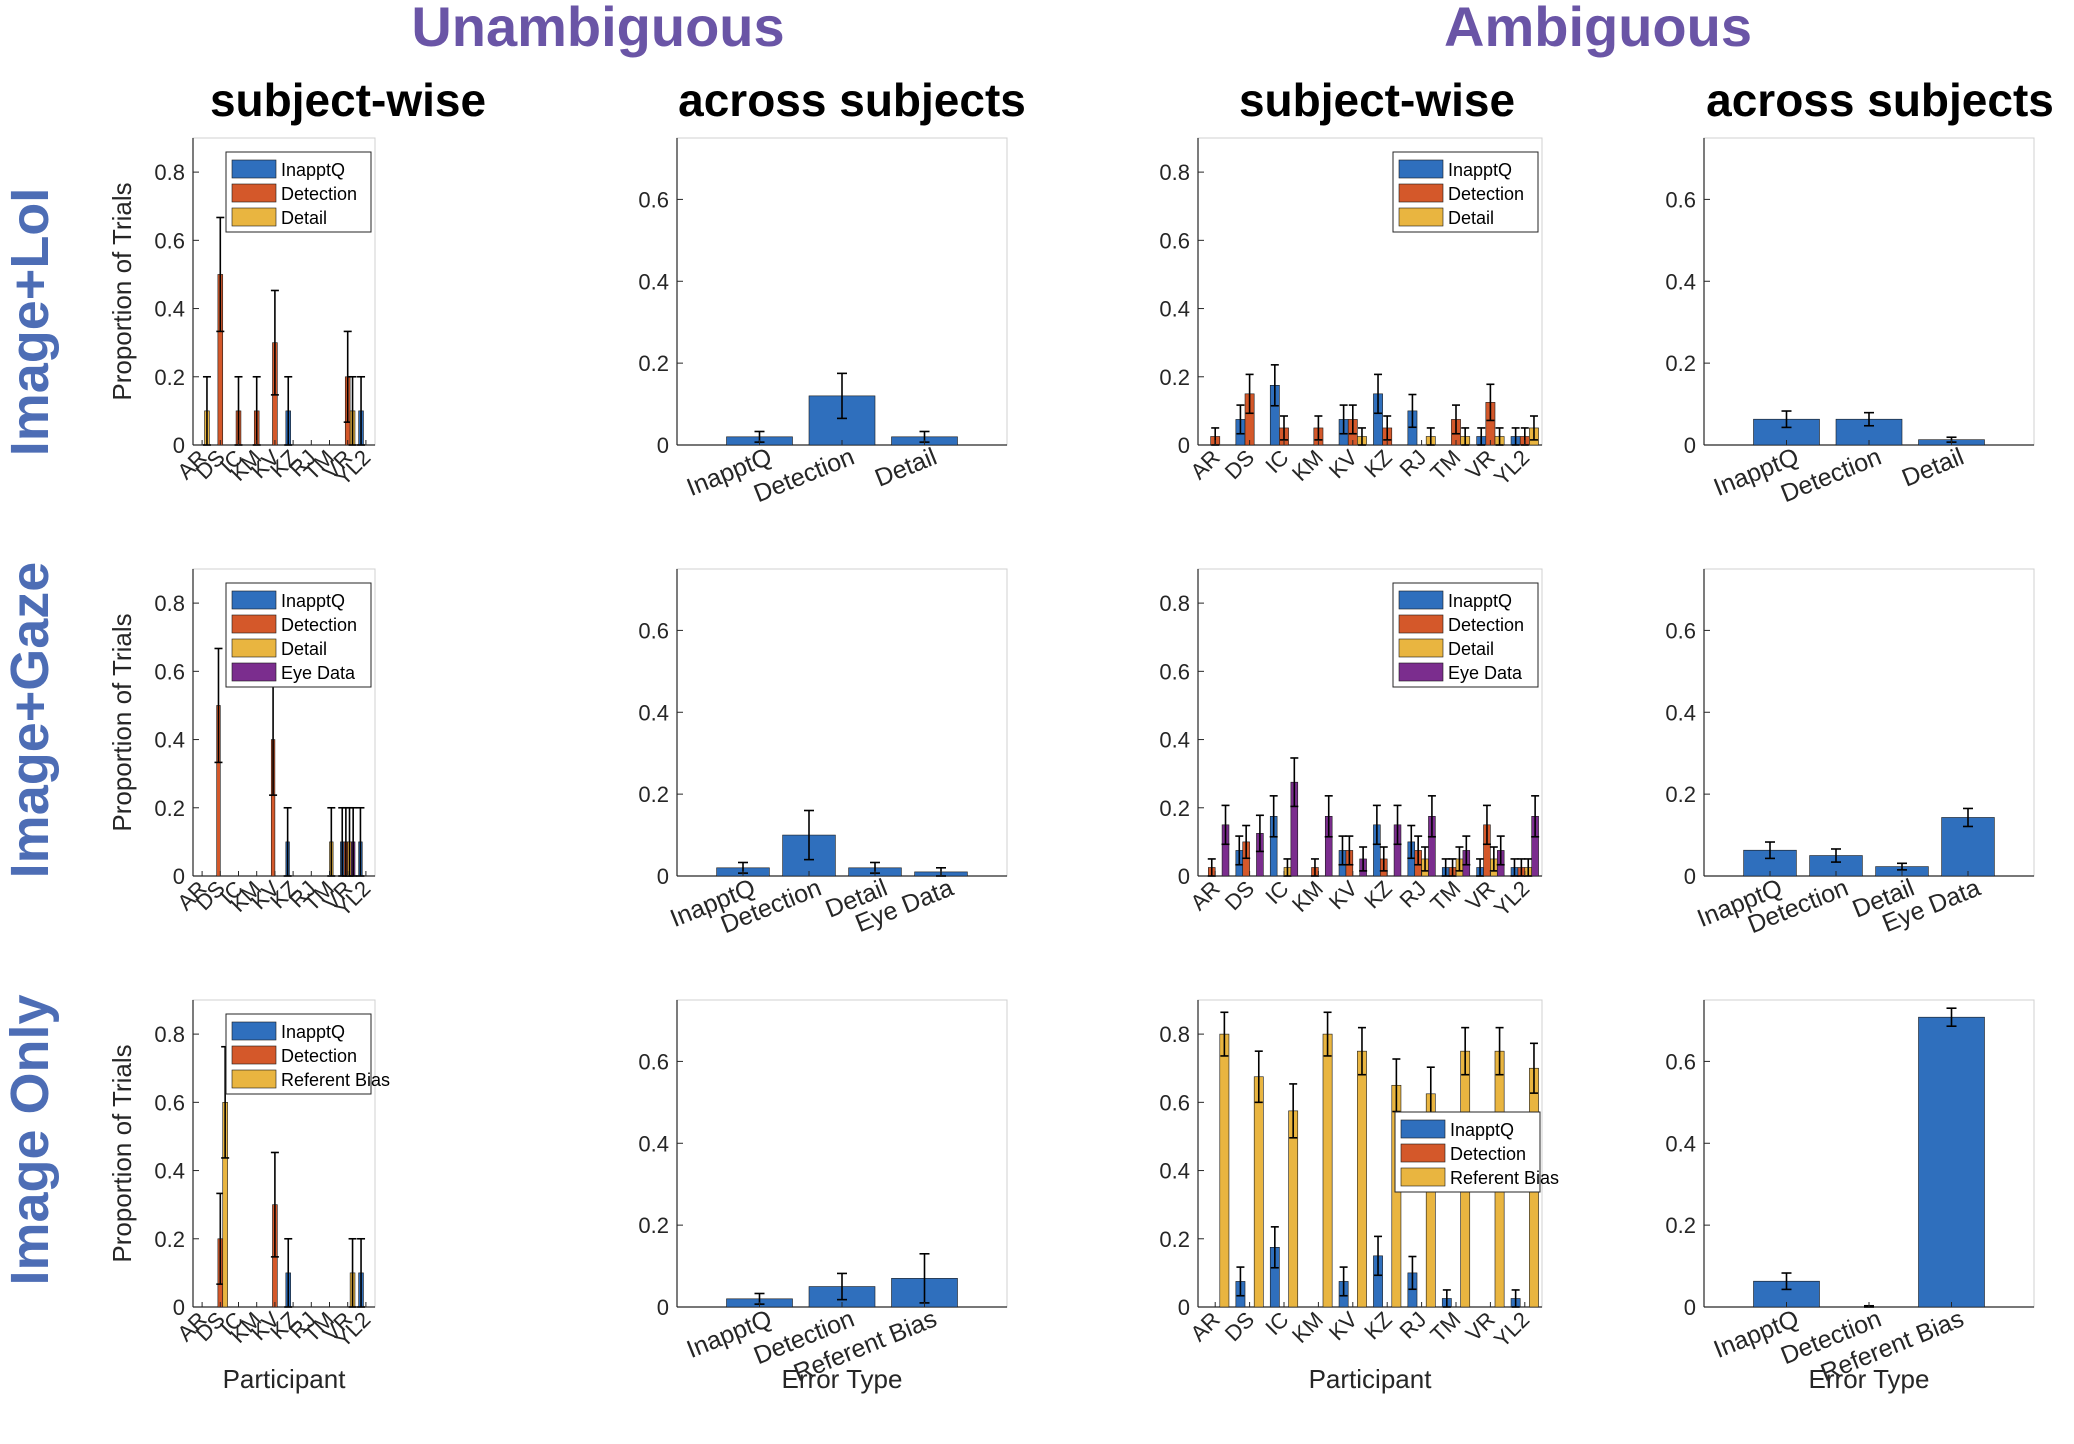  What do you see at coordinates (1933, 468) in the screenshot?
I see `x-tick-label: Detail` at bounding box center [1933, 468].